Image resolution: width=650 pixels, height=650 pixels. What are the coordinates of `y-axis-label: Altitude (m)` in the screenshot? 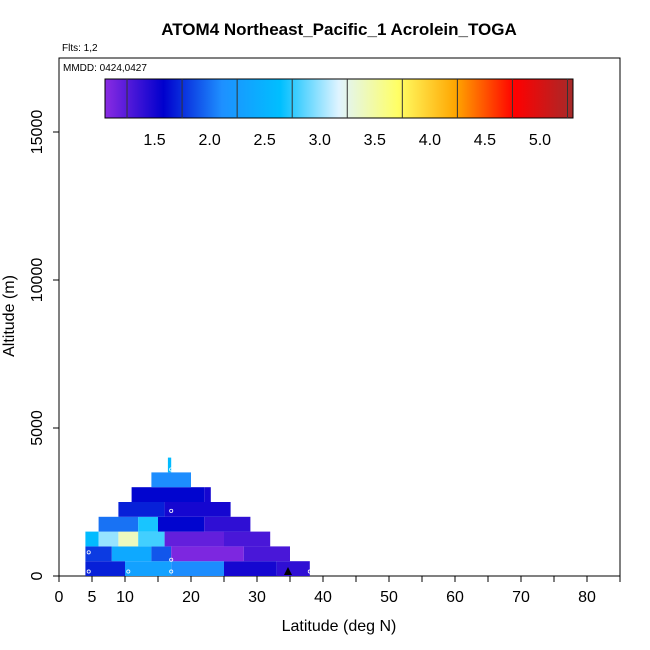 It's located at (9, 316).